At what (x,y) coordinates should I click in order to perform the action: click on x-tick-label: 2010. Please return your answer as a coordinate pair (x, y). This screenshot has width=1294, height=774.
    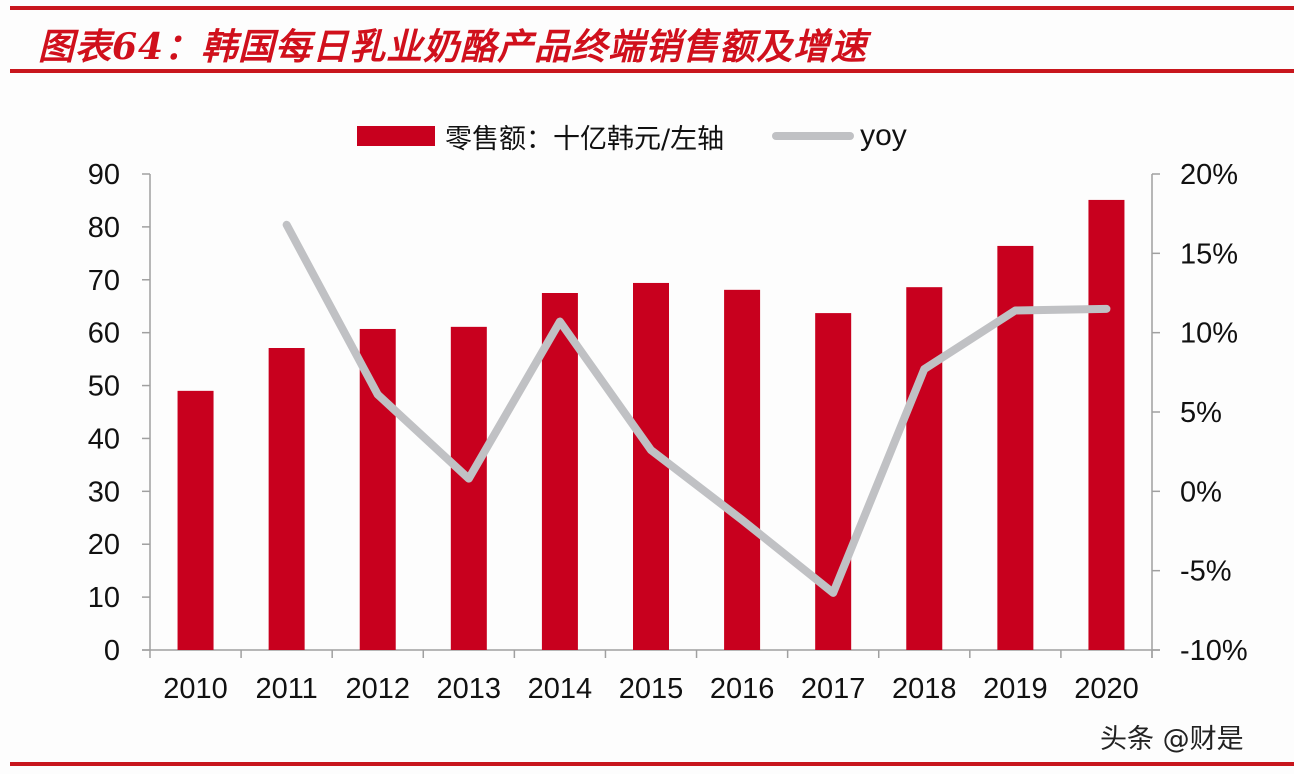
    Looking at the image, I should click on (195, 689).